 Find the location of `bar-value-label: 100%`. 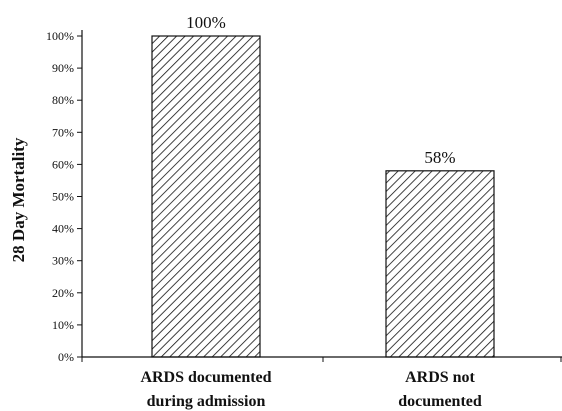

bar-value-label: 100% is located at coordinates (206, 22).